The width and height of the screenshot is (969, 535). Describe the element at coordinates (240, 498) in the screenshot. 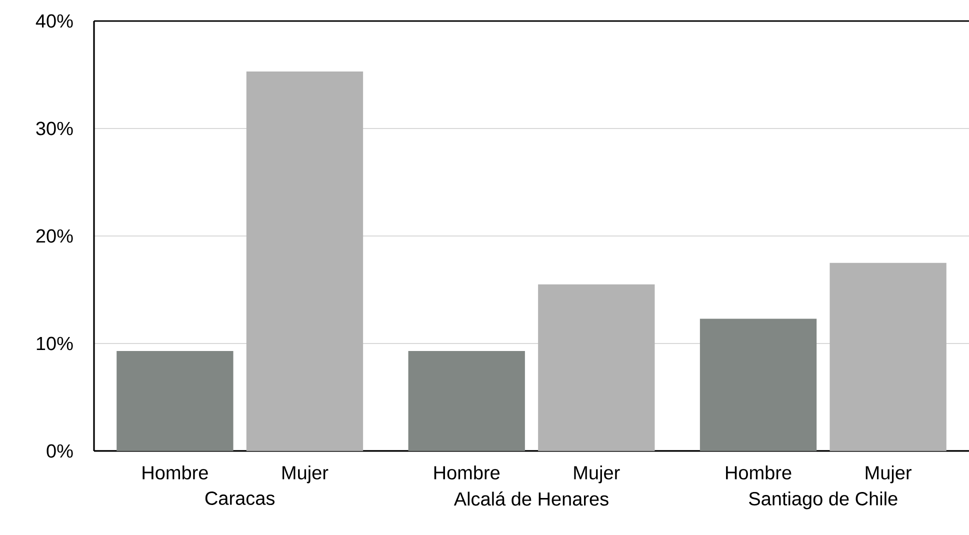

I see `x-tick-label: Caracas` at that location.